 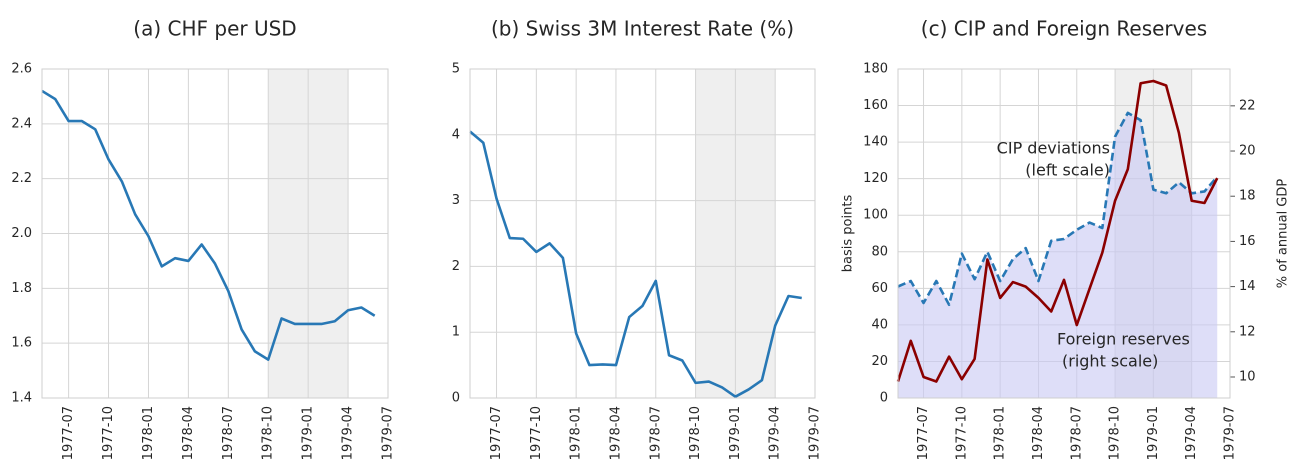 What do you see at coordinates (1053, 148) in the screenshot?
I see `annotation: CIP deviations` at bounding box center [1053, 148].